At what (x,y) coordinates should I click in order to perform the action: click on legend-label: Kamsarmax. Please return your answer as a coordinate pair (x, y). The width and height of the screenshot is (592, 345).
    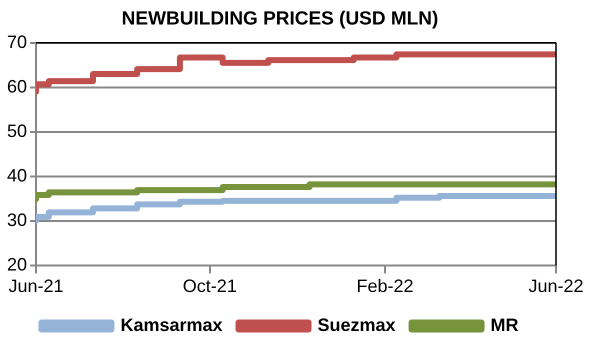
    Looking at the image, I should click on (171, 324).